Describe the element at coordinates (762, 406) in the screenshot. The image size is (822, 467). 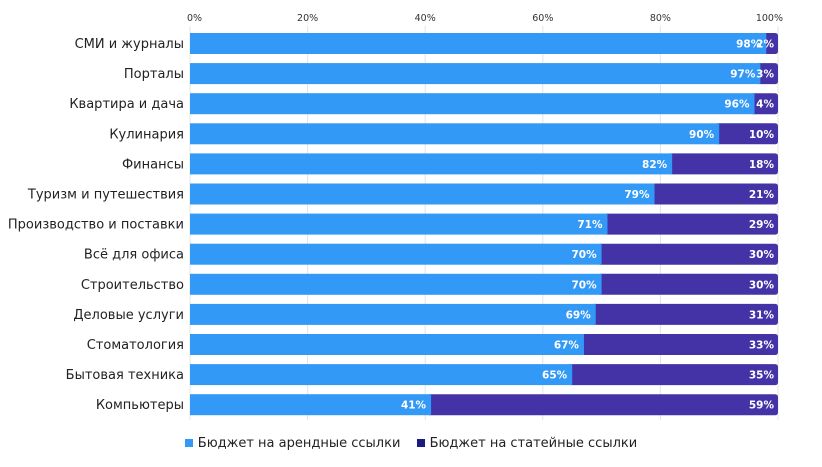
I see `data-label-article: 59%` at that location.